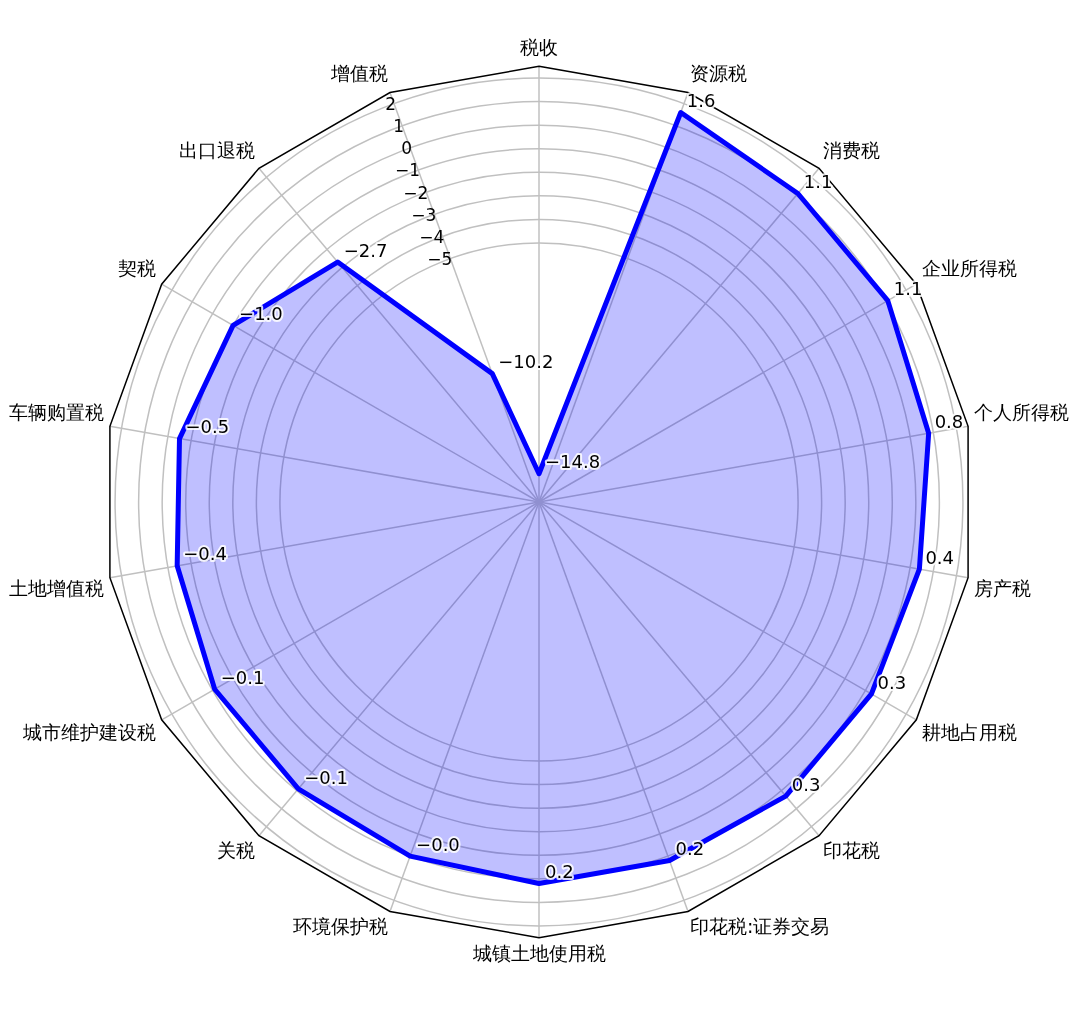 This screenshot has width=1080, height=1015. I want to click on data-label: 0.4, so click(940, 557).